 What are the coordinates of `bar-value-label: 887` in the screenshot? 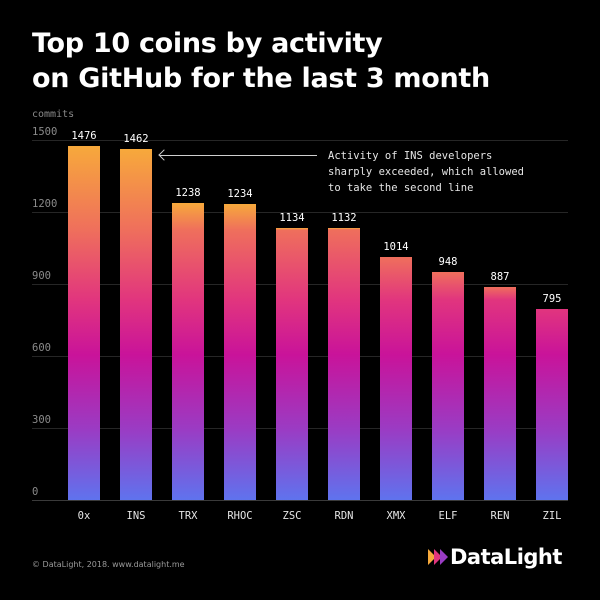 It's located at (500, 277).